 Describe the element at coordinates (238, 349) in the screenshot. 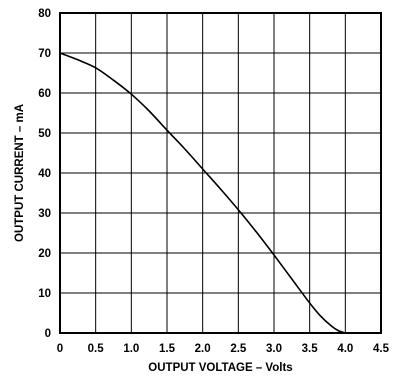

I see `x-tick-label: 2.5` at that location.